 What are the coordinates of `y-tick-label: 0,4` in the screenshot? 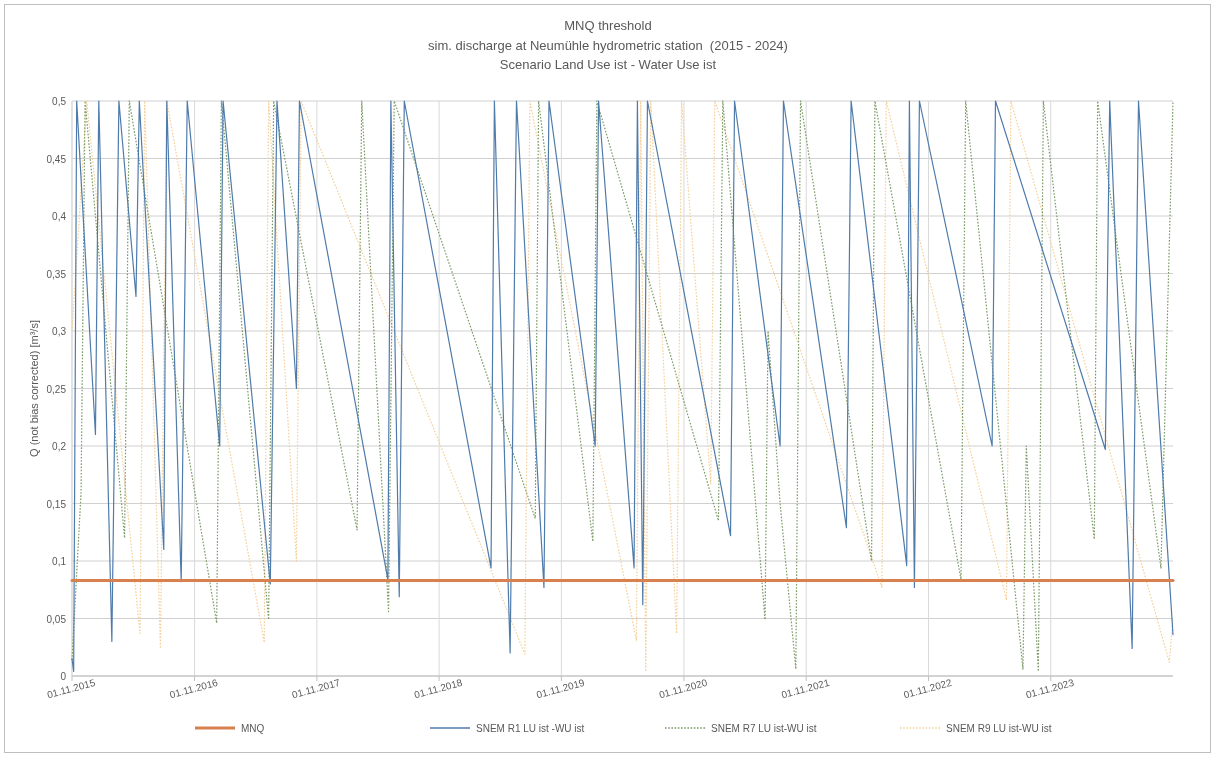 It's located at (59, 216).